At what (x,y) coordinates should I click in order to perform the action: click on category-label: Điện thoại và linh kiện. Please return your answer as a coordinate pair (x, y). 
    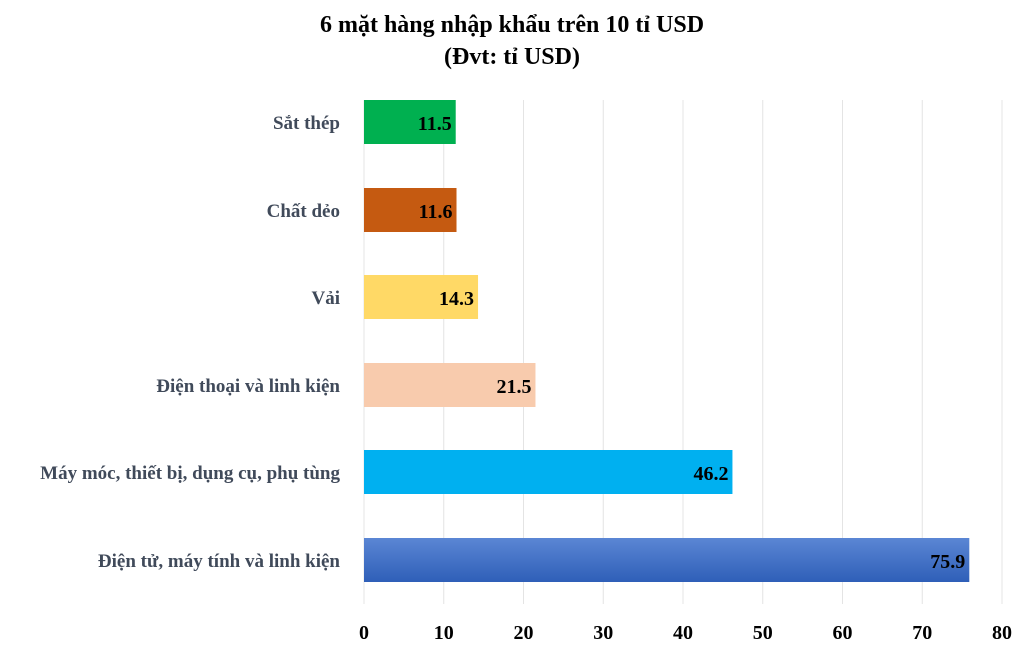
    Looking at the image, I should click on (248, 386).